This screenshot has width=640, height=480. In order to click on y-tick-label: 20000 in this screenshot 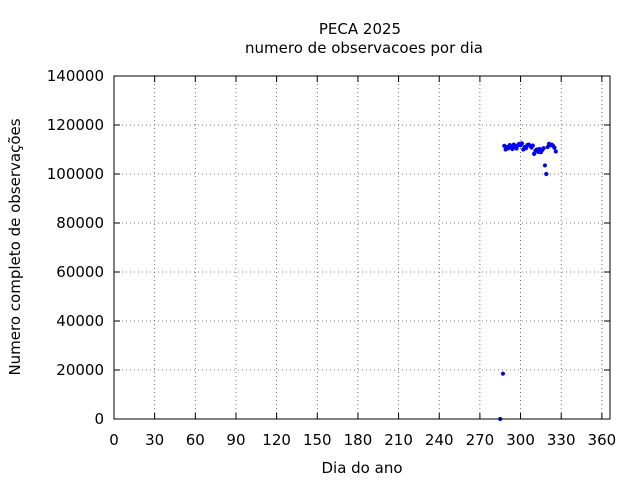, I will do `click(80, 370)`.